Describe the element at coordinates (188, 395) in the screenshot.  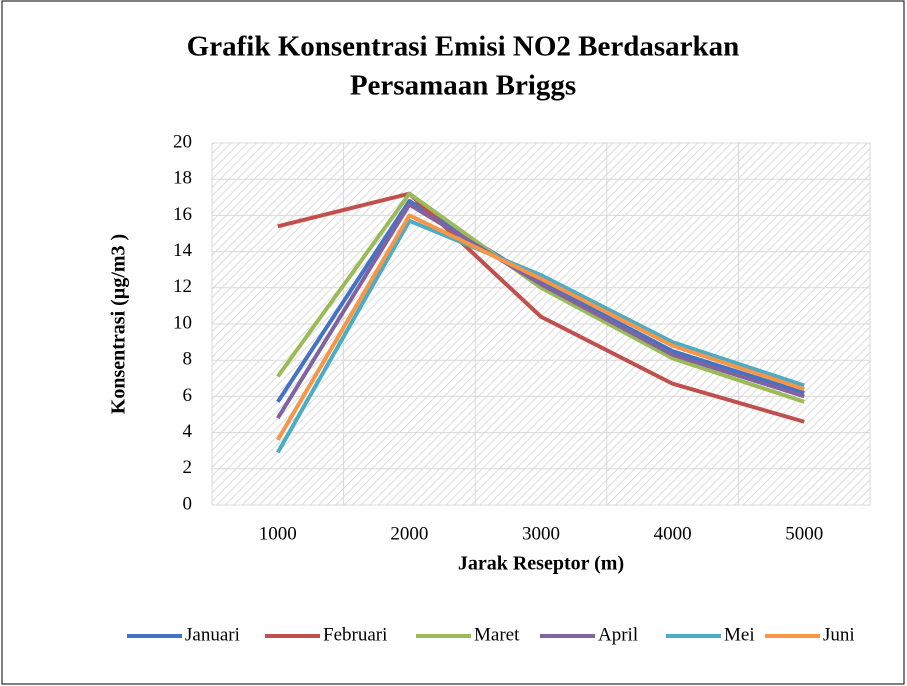
I see `y-tick-label: 6` at that location.